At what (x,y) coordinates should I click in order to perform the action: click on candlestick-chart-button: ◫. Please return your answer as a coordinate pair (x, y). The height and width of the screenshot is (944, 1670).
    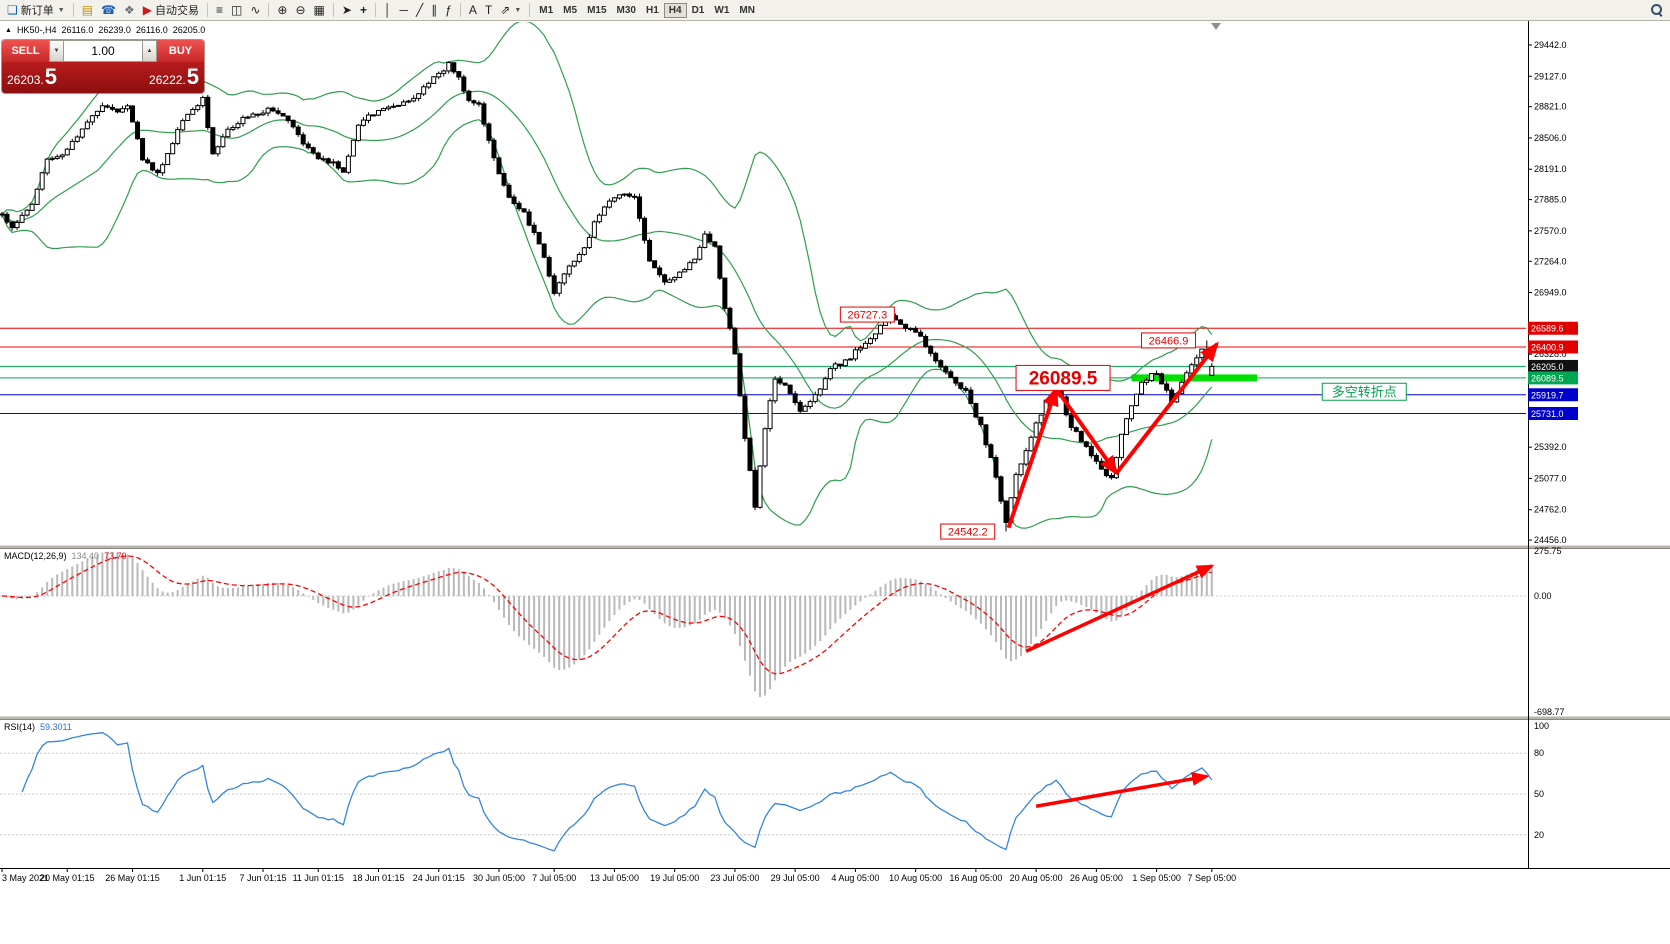
    Looking at the image, I should click on (236, 10).